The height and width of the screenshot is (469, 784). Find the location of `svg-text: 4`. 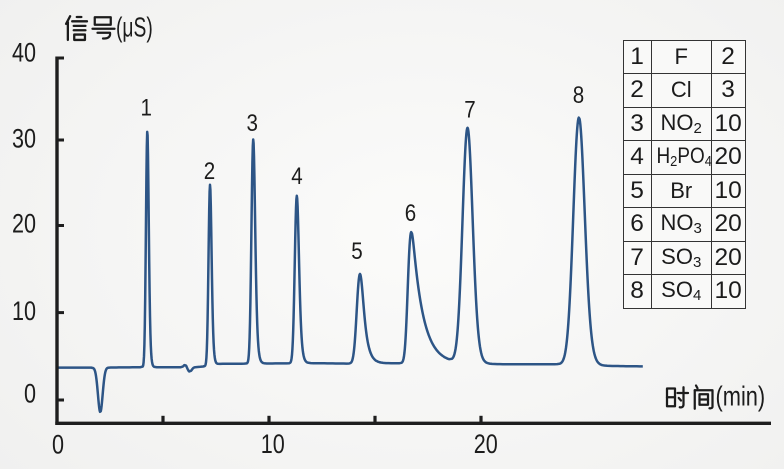

svg-text: 4 is located at coordinates (296, 175).